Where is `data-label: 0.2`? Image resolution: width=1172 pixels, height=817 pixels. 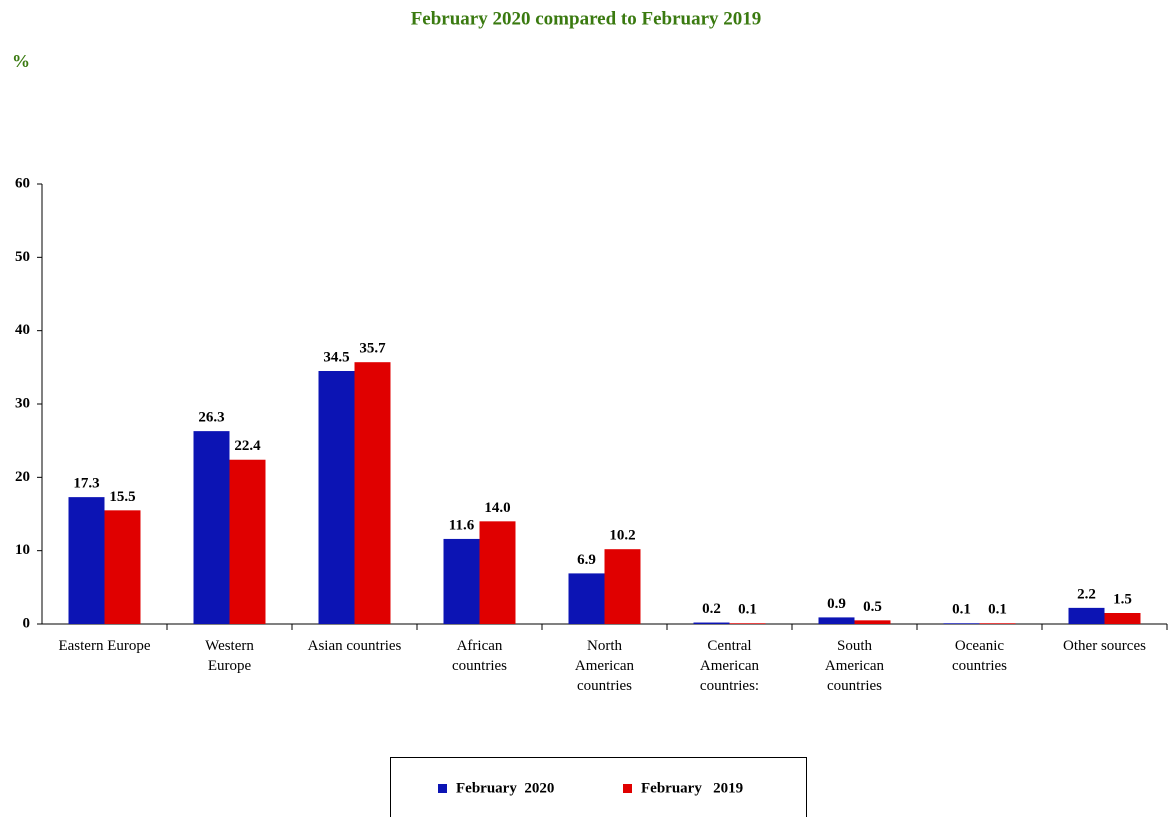 data-label: 0.2 is located at coordinates (711, 609).